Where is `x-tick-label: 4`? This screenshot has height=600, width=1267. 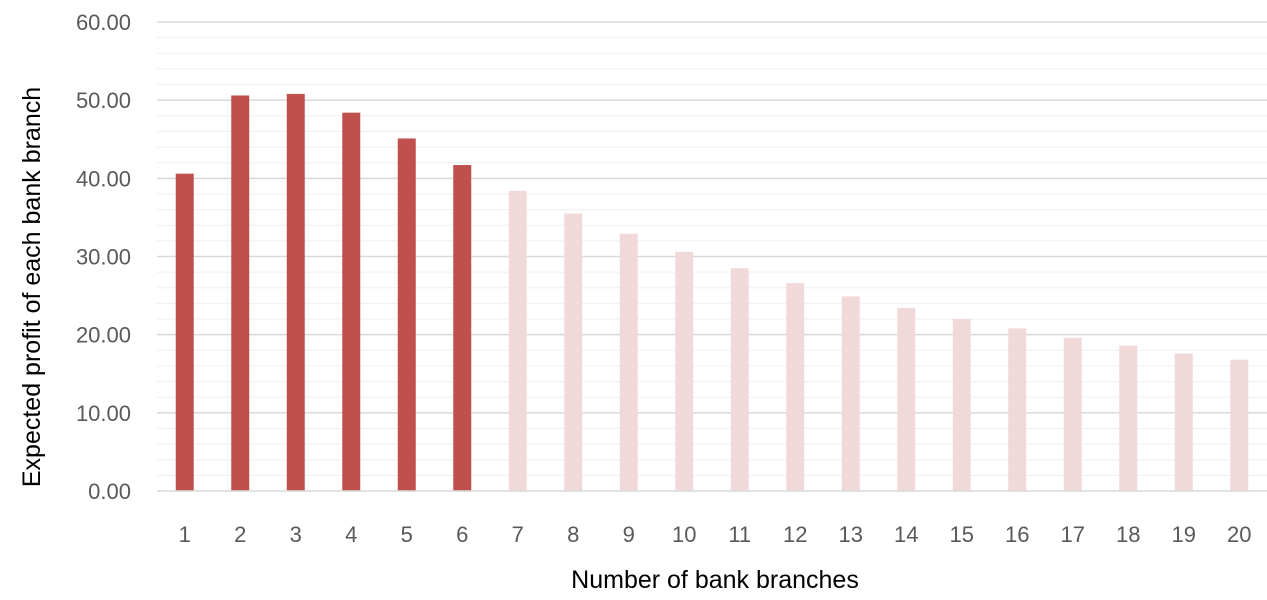 x-tick-label: 4 is located at coordinates (351, 534).